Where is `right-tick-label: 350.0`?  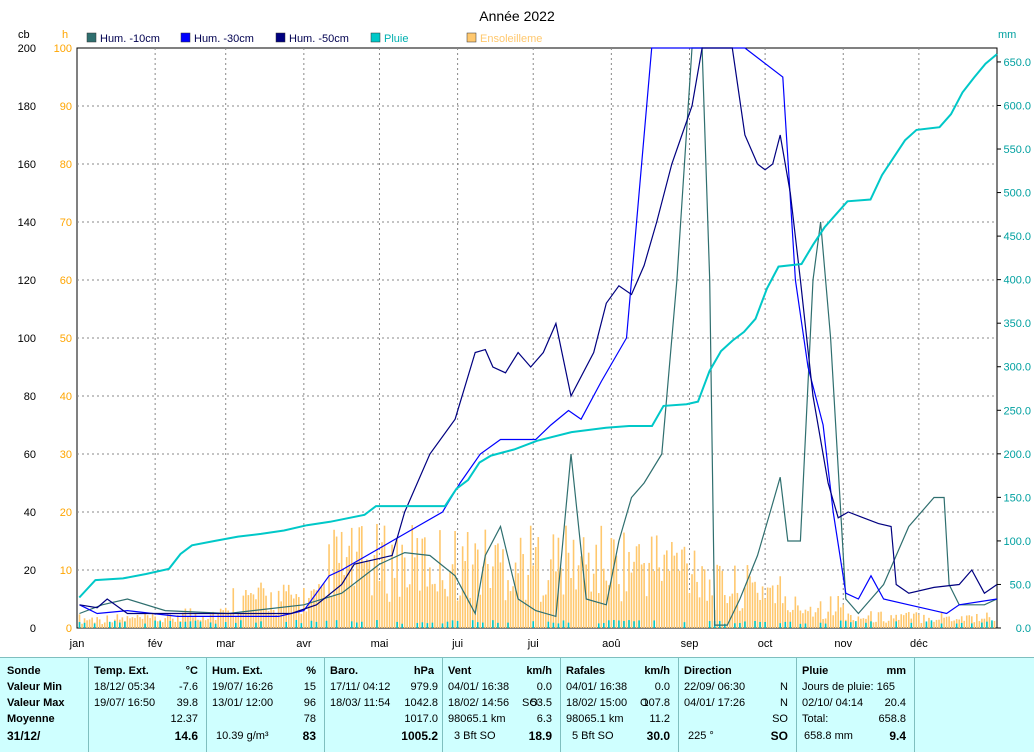 right-tick-label: 350.0 is located at coordinates (1017, 324).